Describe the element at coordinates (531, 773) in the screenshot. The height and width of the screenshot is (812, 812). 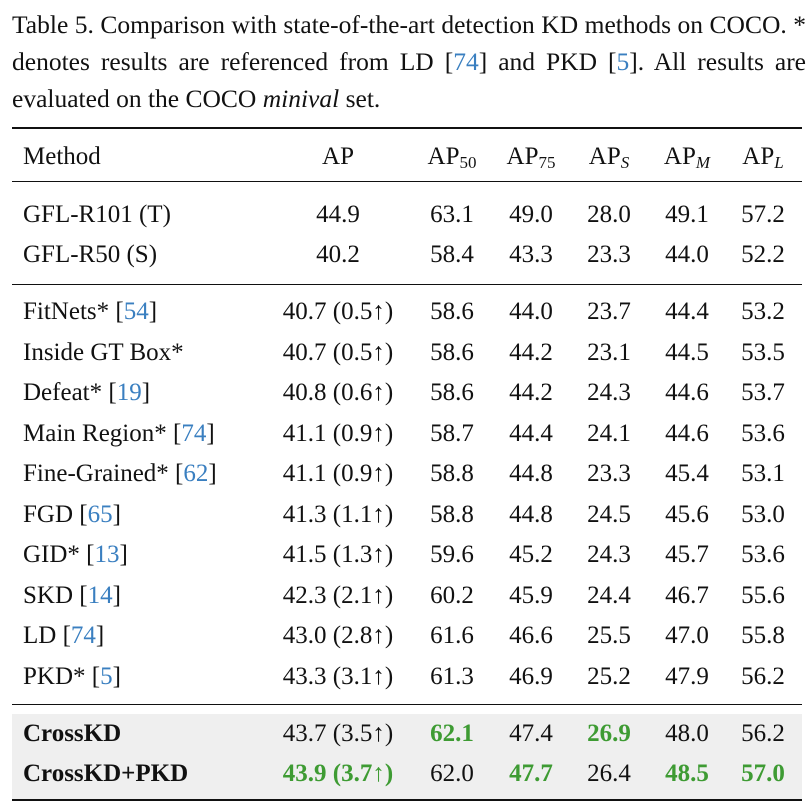
I see `ap75-cell-best: 47.7` at that location.